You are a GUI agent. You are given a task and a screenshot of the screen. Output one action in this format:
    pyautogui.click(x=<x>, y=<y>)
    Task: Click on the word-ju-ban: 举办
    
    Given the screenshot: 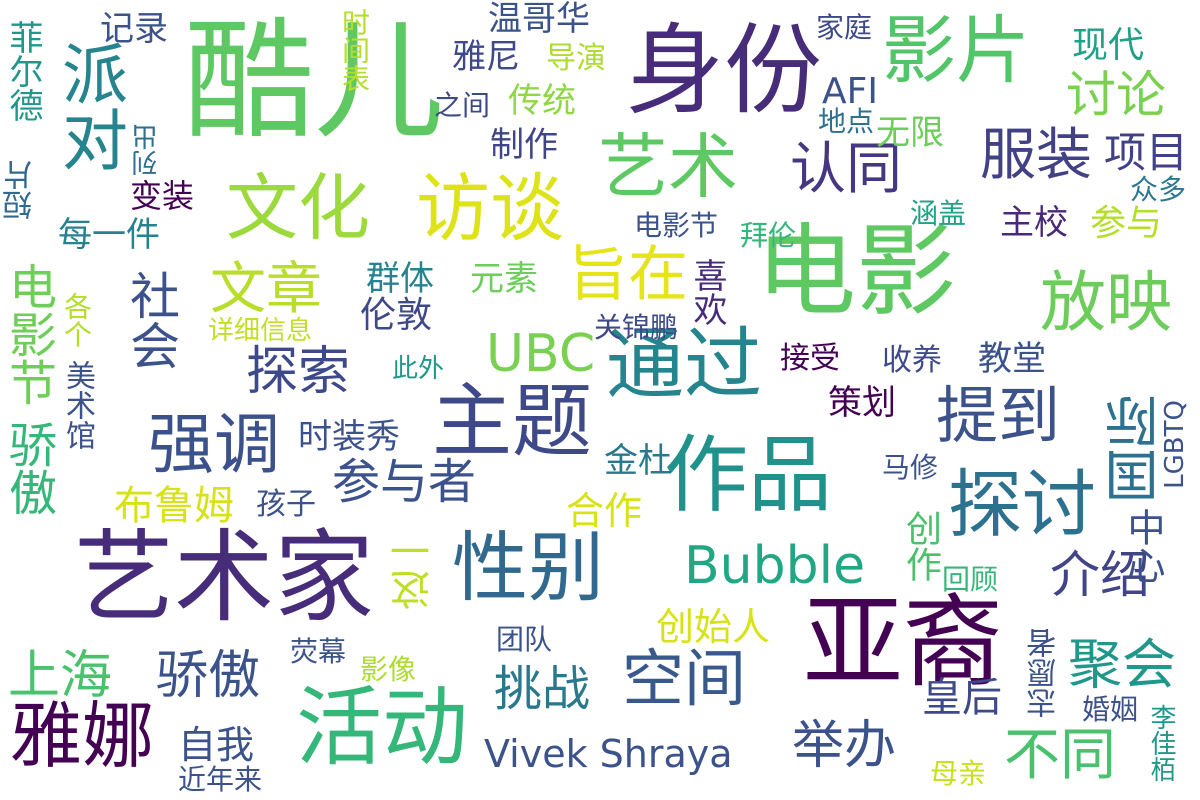 What is the action you would take?
    pyautogui.click(x=844, y=746)
    